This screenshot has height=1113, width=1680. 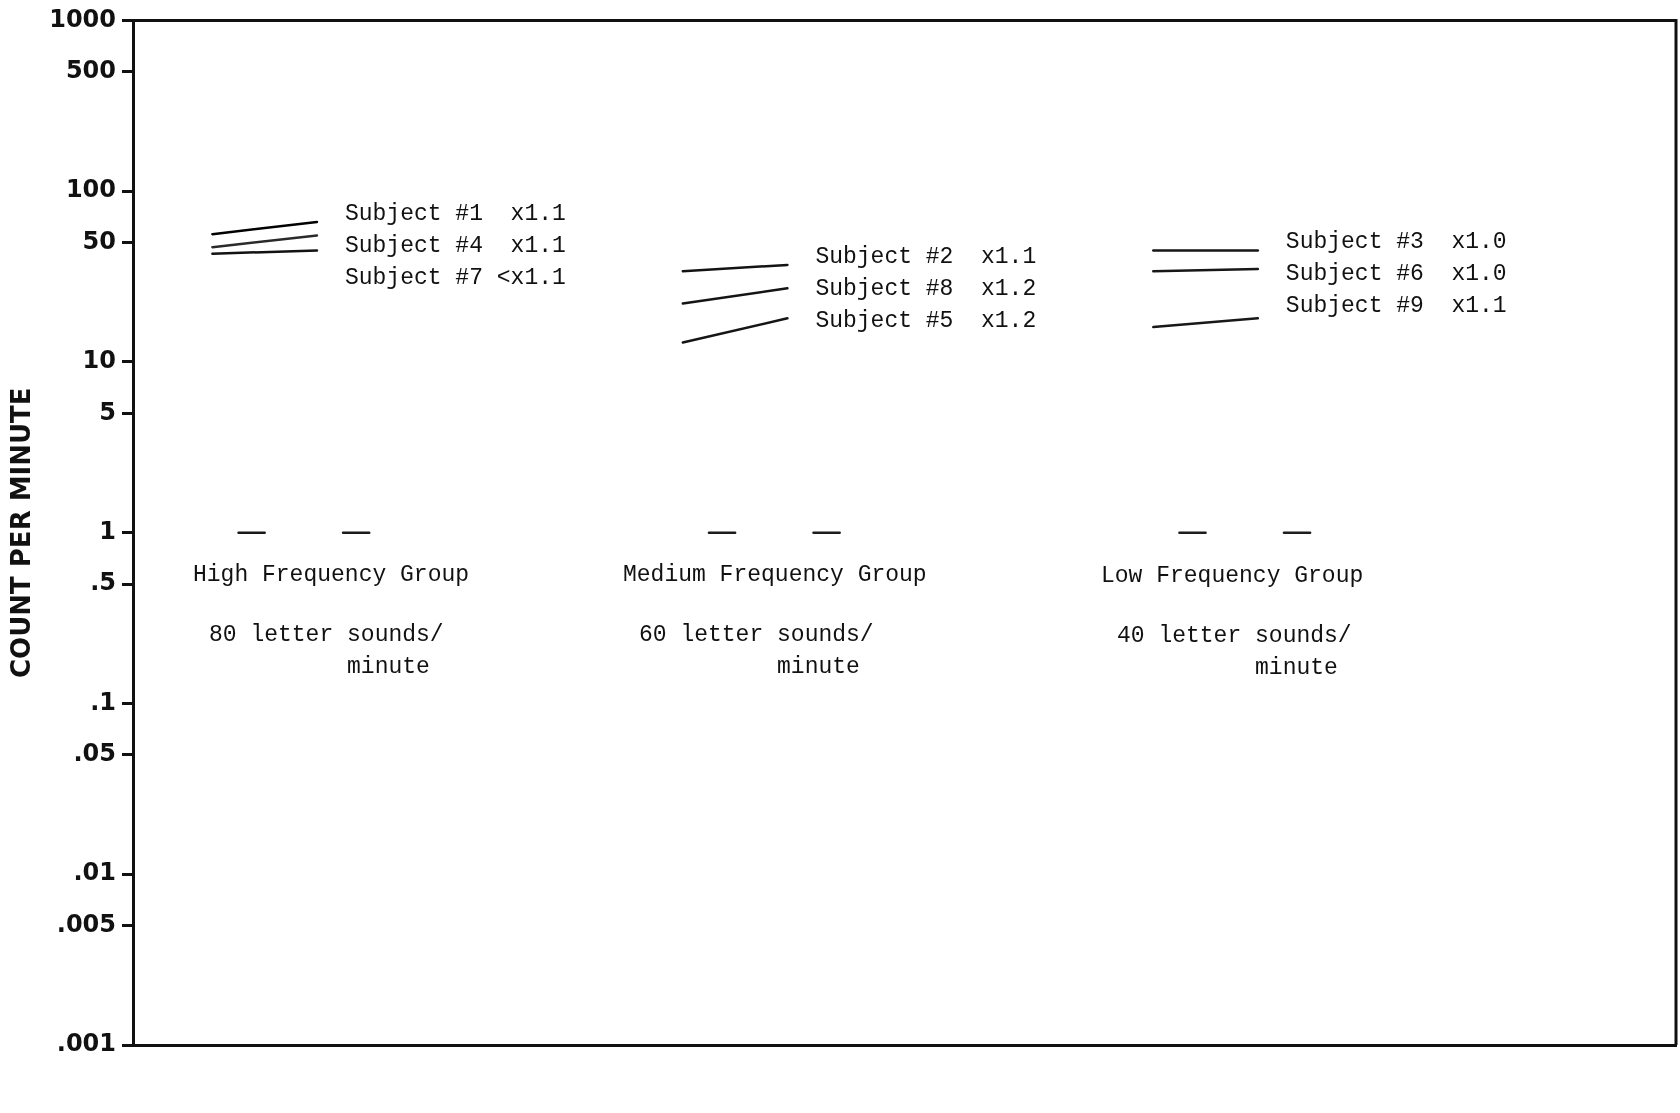 I want to click on y-tick-label: .001, so click(x=86, y=1043).